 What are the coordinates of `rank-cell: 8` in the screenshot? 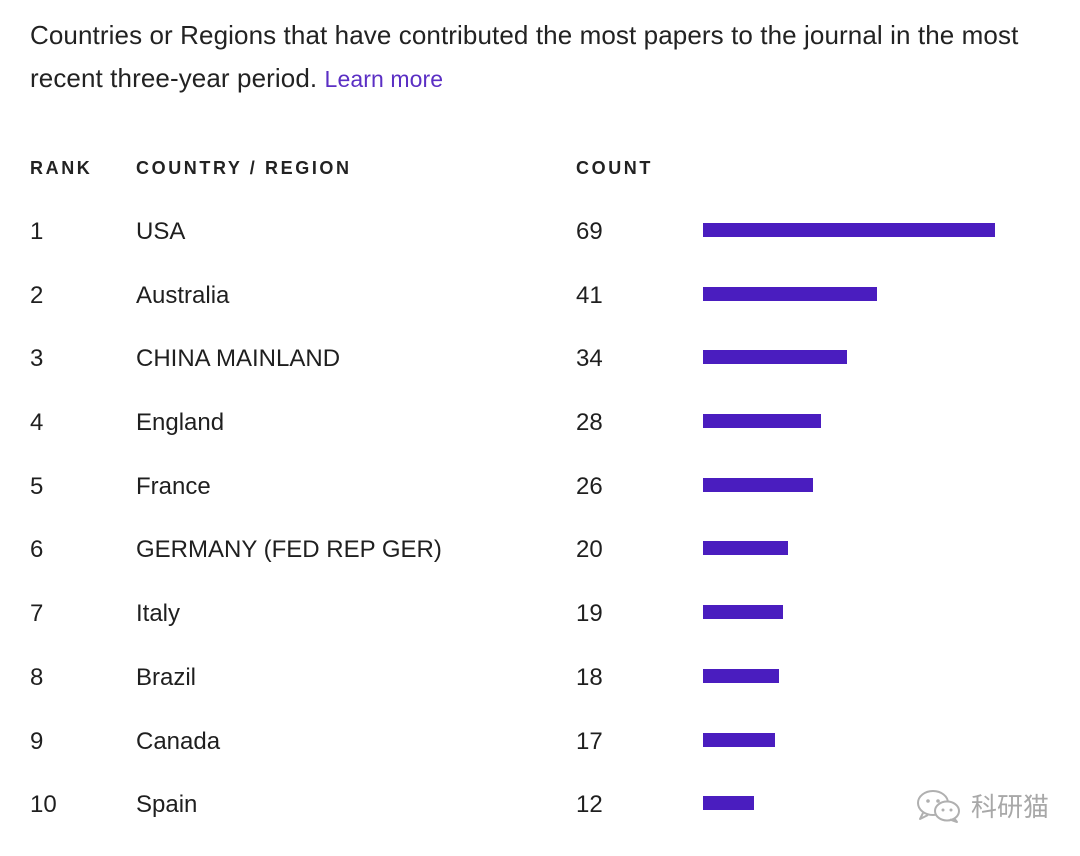 It's located at (37, 677).